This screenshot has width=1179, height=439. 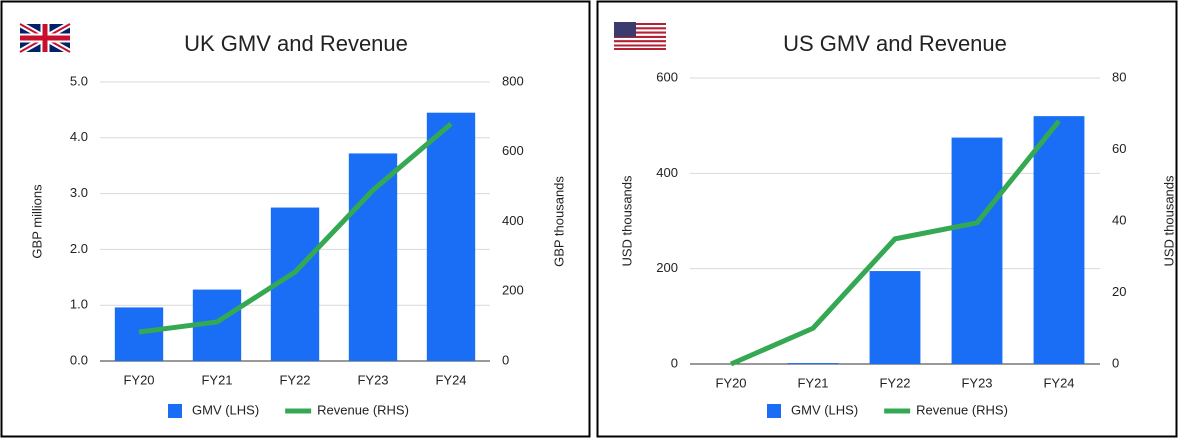 I want to click on line, so click(x=295, y=228).